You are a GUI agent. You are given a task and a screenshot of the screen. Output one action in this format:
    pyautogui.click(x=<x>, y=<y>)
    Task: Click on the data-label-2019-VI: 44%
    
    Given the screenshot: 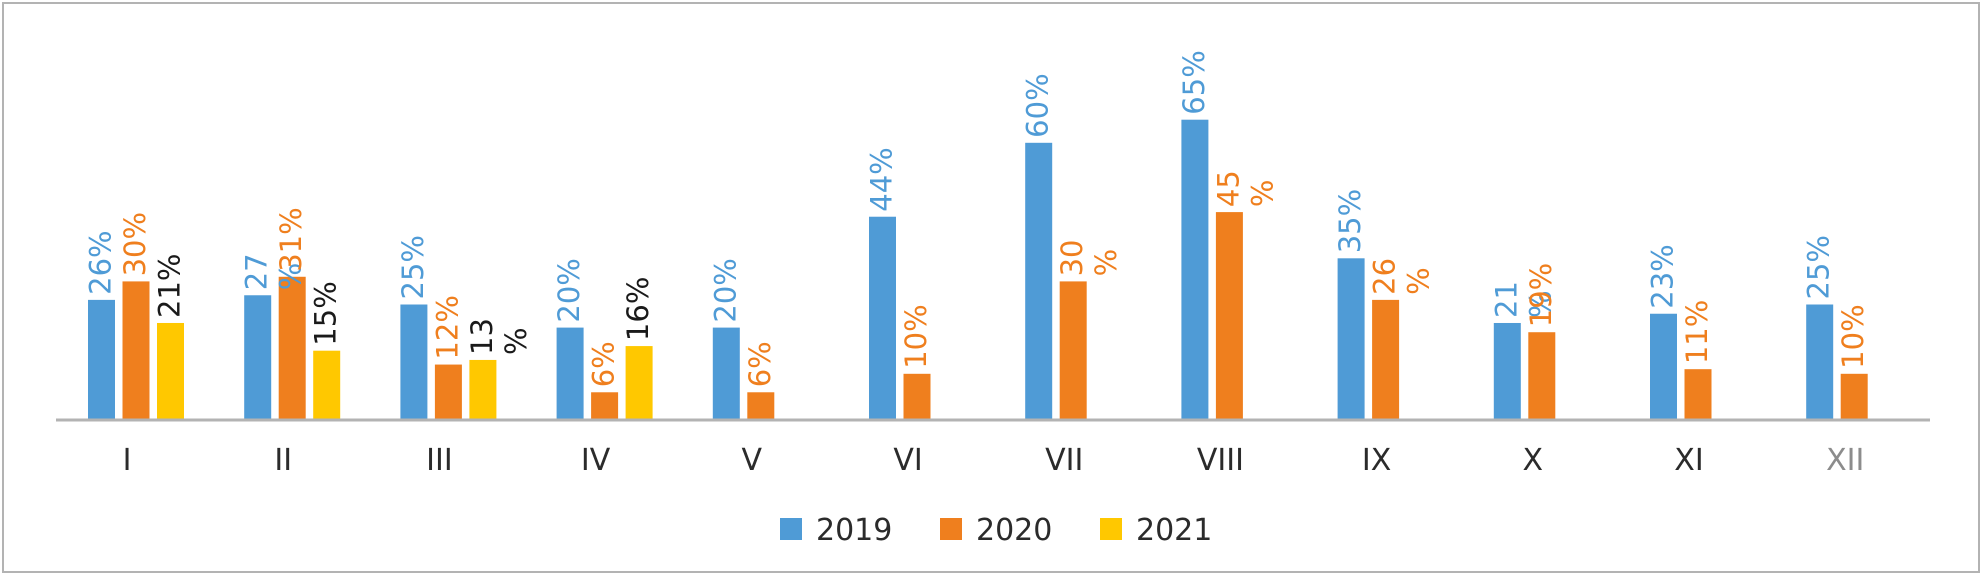 What is the action you would take?
    pyautogui.click(x=882, y=179)
    